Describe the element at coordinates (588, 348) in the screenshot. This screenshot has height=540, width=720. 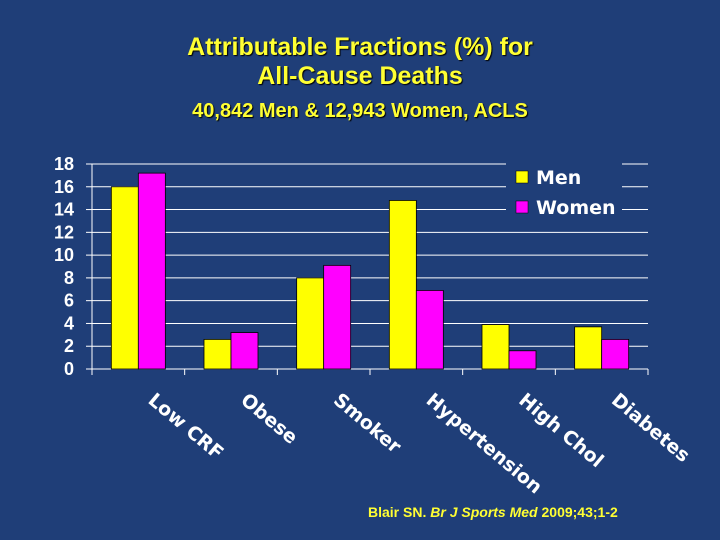
I see `bar-men-diabetes` at that location.